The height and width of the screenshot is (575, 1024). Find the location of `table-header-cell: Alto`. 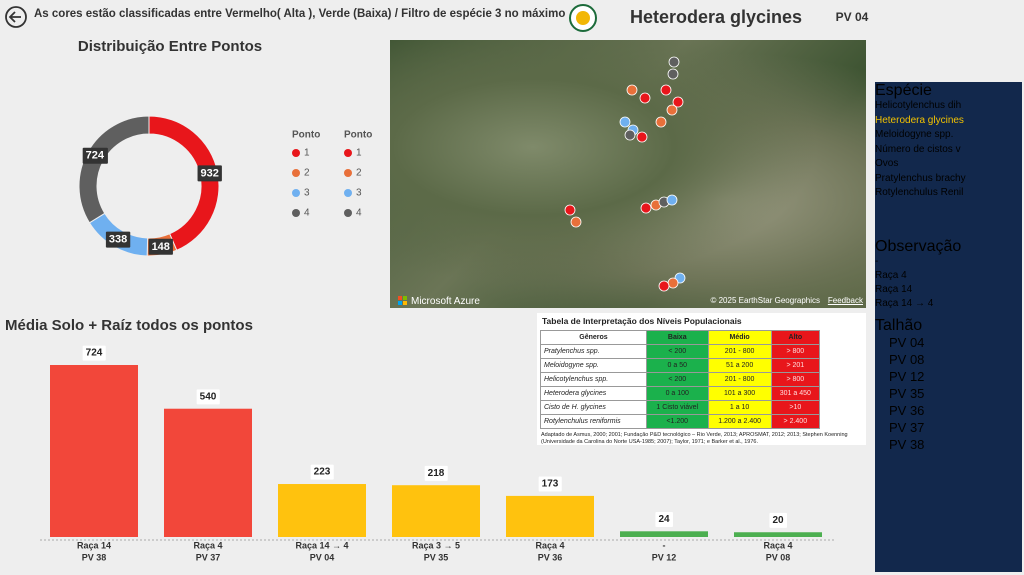

table-header-cell: Alto is located at coordinates (795, 337).